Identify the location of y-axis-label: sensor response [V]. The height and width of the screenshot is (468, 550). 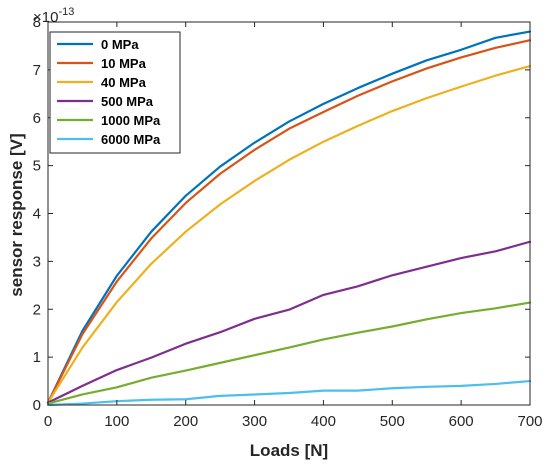
(16, 214).